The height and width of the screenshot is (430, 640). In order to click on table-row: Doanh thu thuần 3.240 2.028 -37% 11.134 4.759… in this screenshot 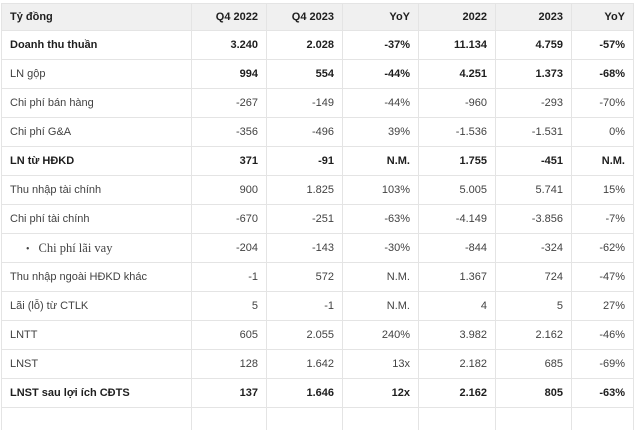, I will do `click(317, 45)`.